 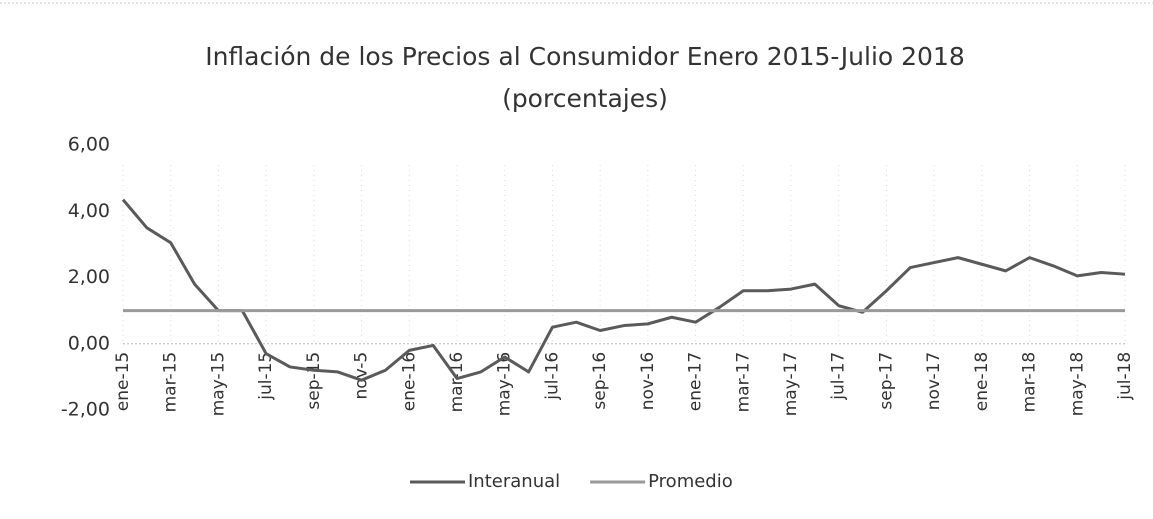 I want to click on y-tick-label: 2,00, so click(x=89, y=277).